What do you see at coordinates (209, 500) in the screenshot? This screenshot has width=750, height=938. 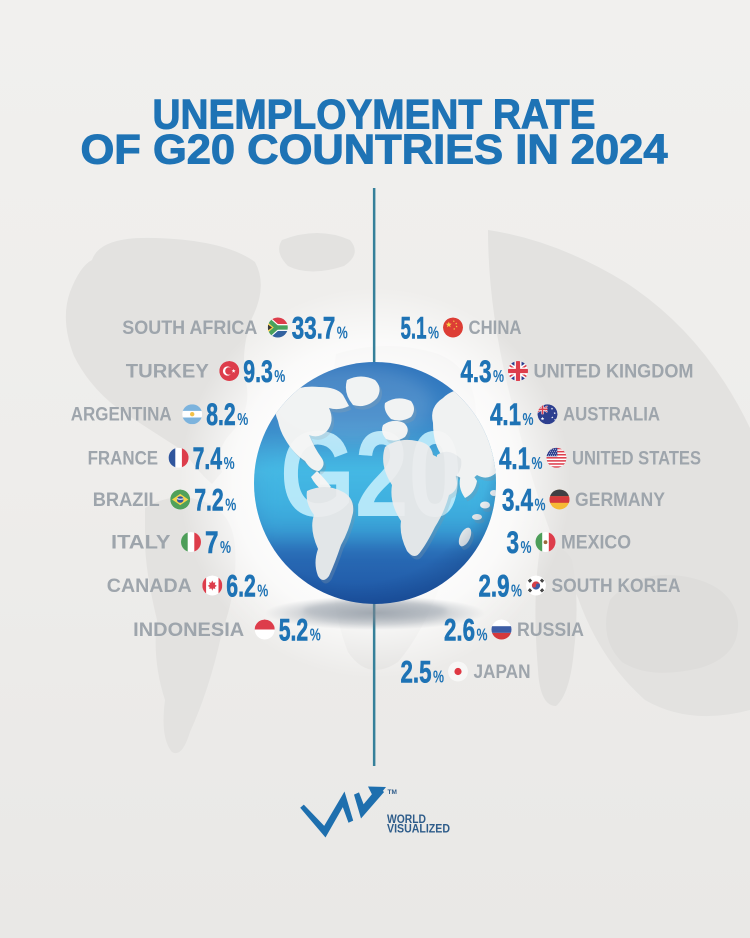 I see `svg-text: 7.2` at bounding box center [209, 500].